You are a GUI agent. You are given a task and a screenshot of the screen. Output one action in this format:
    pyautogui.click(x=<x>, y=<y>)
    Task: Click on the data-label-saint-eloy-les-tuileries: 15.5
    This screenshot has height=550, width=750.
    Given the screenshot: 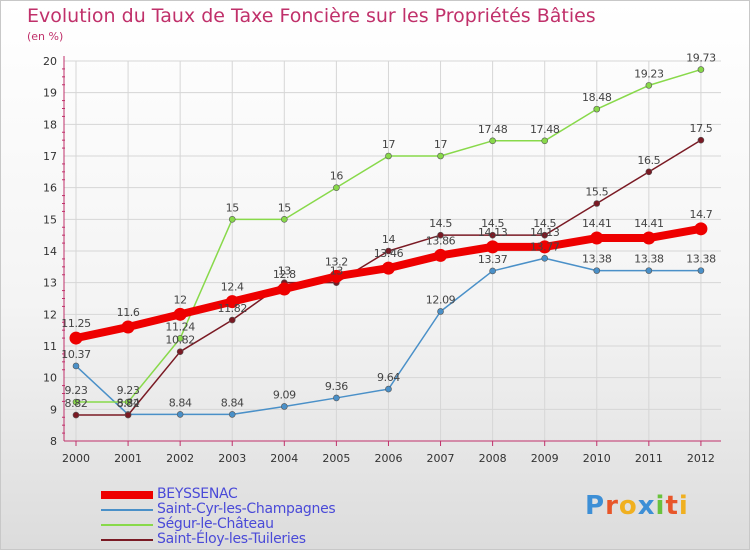 What is the action you would take?
    pyautogui.click(x=596, y=192)
    